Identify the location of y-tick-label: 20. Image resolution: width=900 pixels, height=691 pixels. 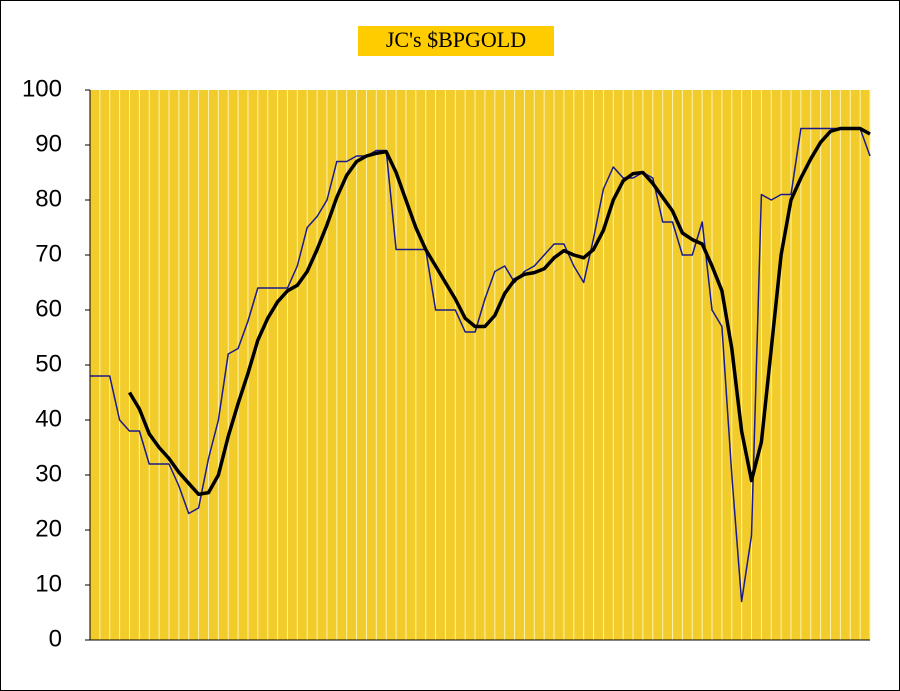
(48, 528).